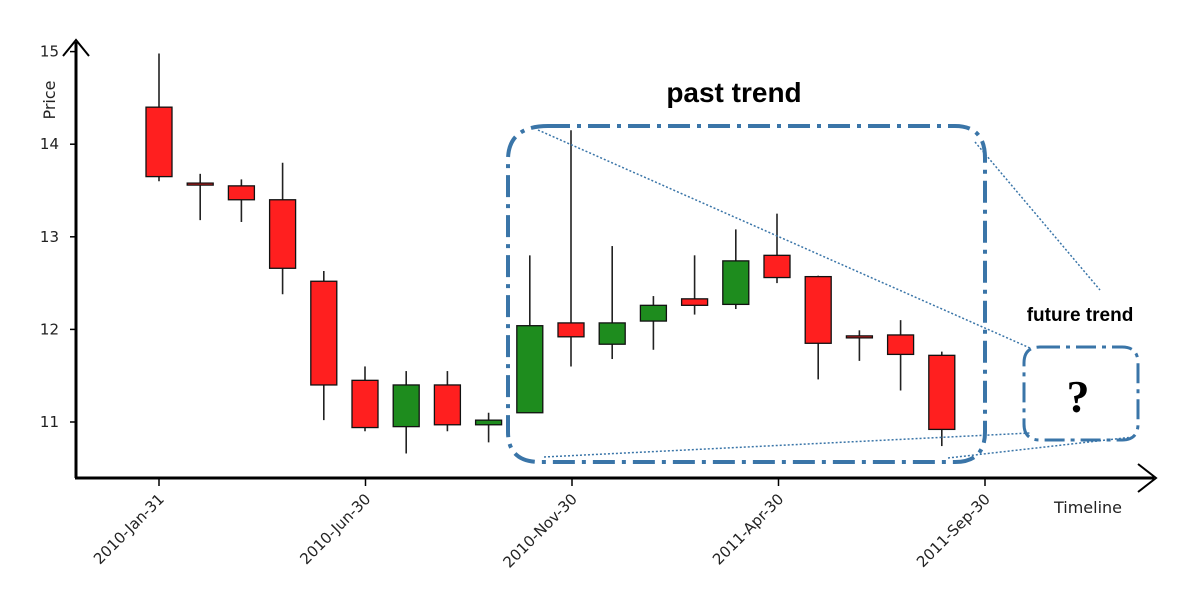 The height and width of the screenshot is (600, 1199). I want to click on future-trend-box, so click(1081, 393).